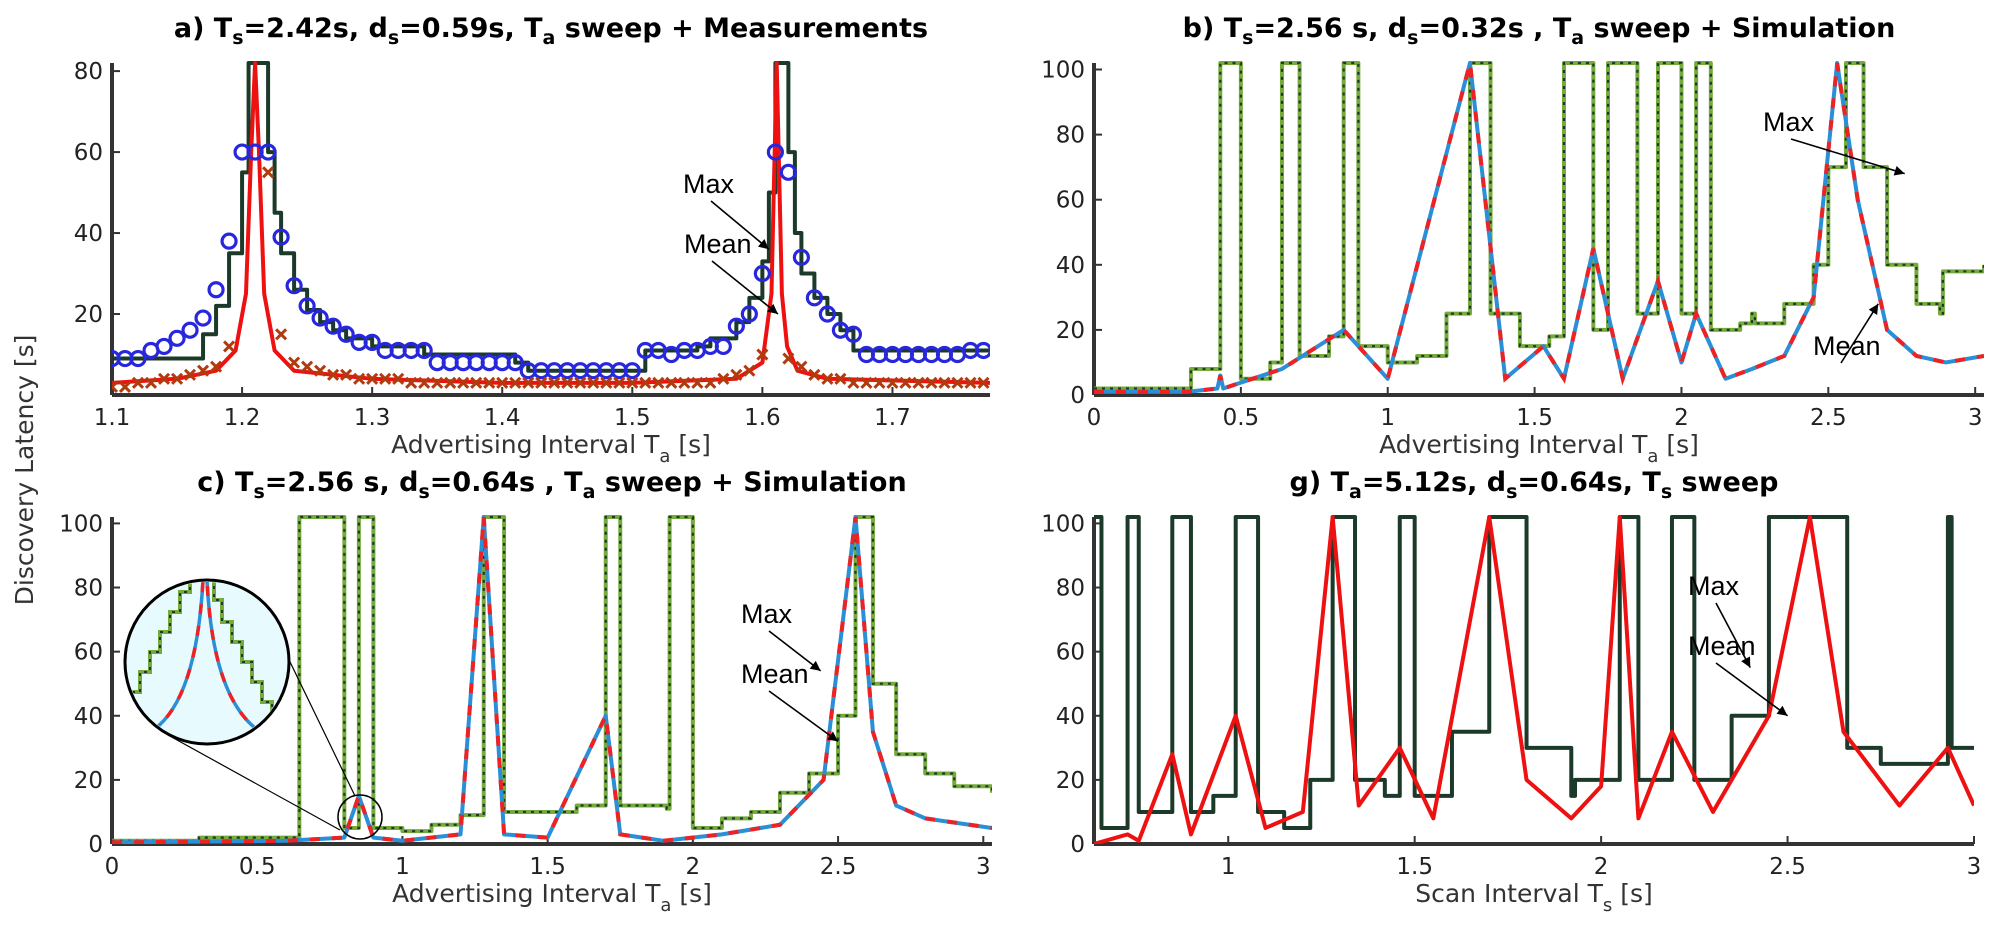  I want to click on series-max-line, so click(1534, 672).